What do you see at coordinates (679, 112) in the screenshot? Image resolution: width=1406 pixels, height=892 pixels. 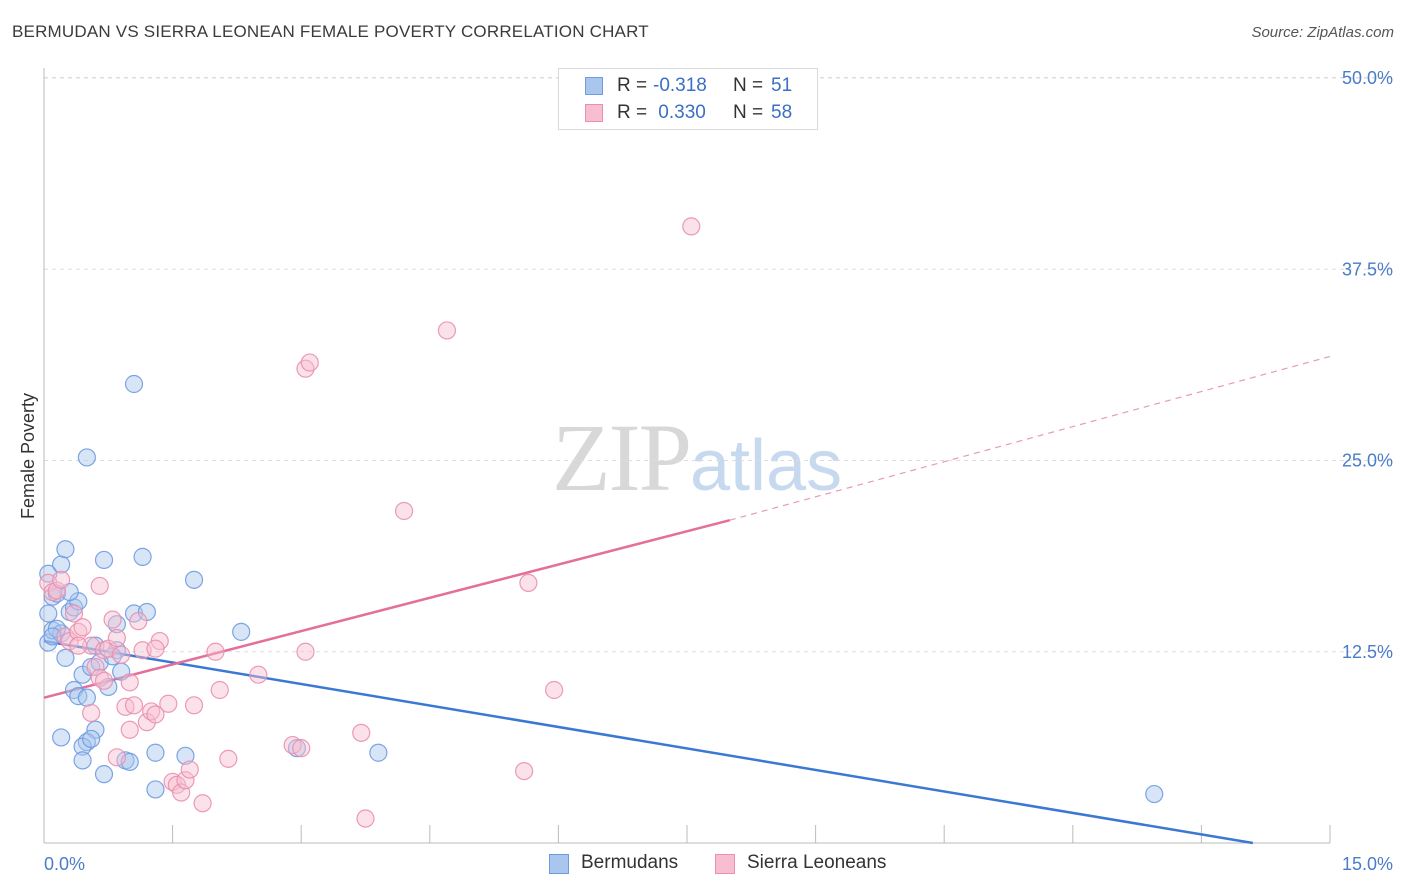 I see `legend-r-value: 0.330` at bounding box center [679, 112].